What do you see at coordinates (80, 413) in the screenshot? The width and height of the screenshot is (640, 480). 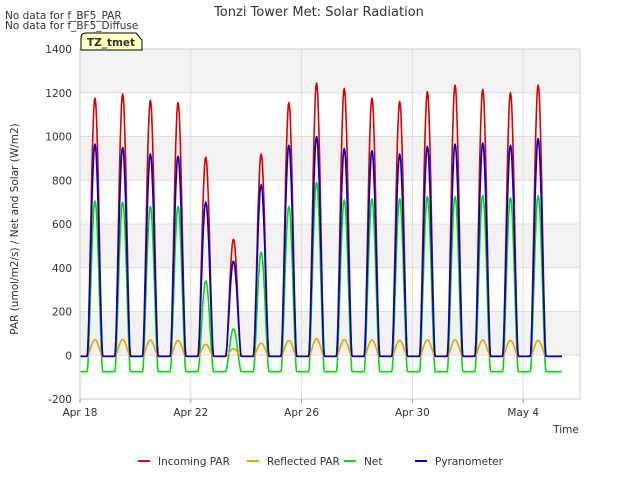 I see `x-tick-label: Apr 18` at bounding box center [80, 413].